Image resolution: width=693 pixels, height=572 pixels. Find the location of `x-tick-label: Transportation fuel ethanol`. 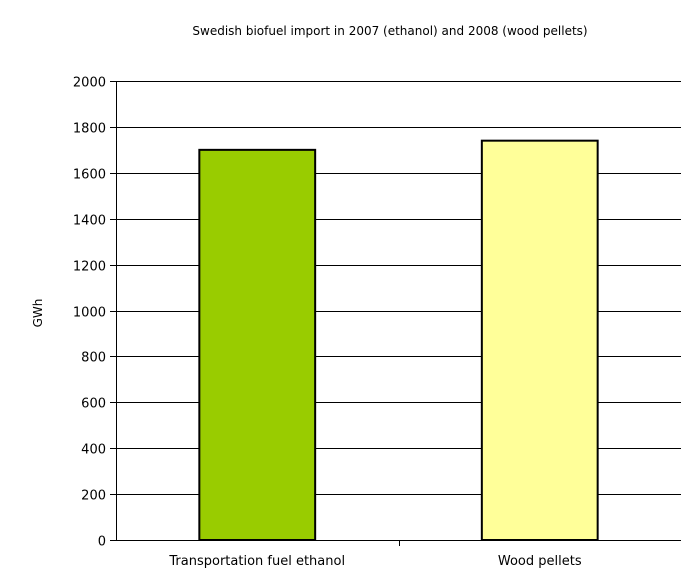

x-tick-label: Transportation fuel ethanol is located at coordinates (256, 561).